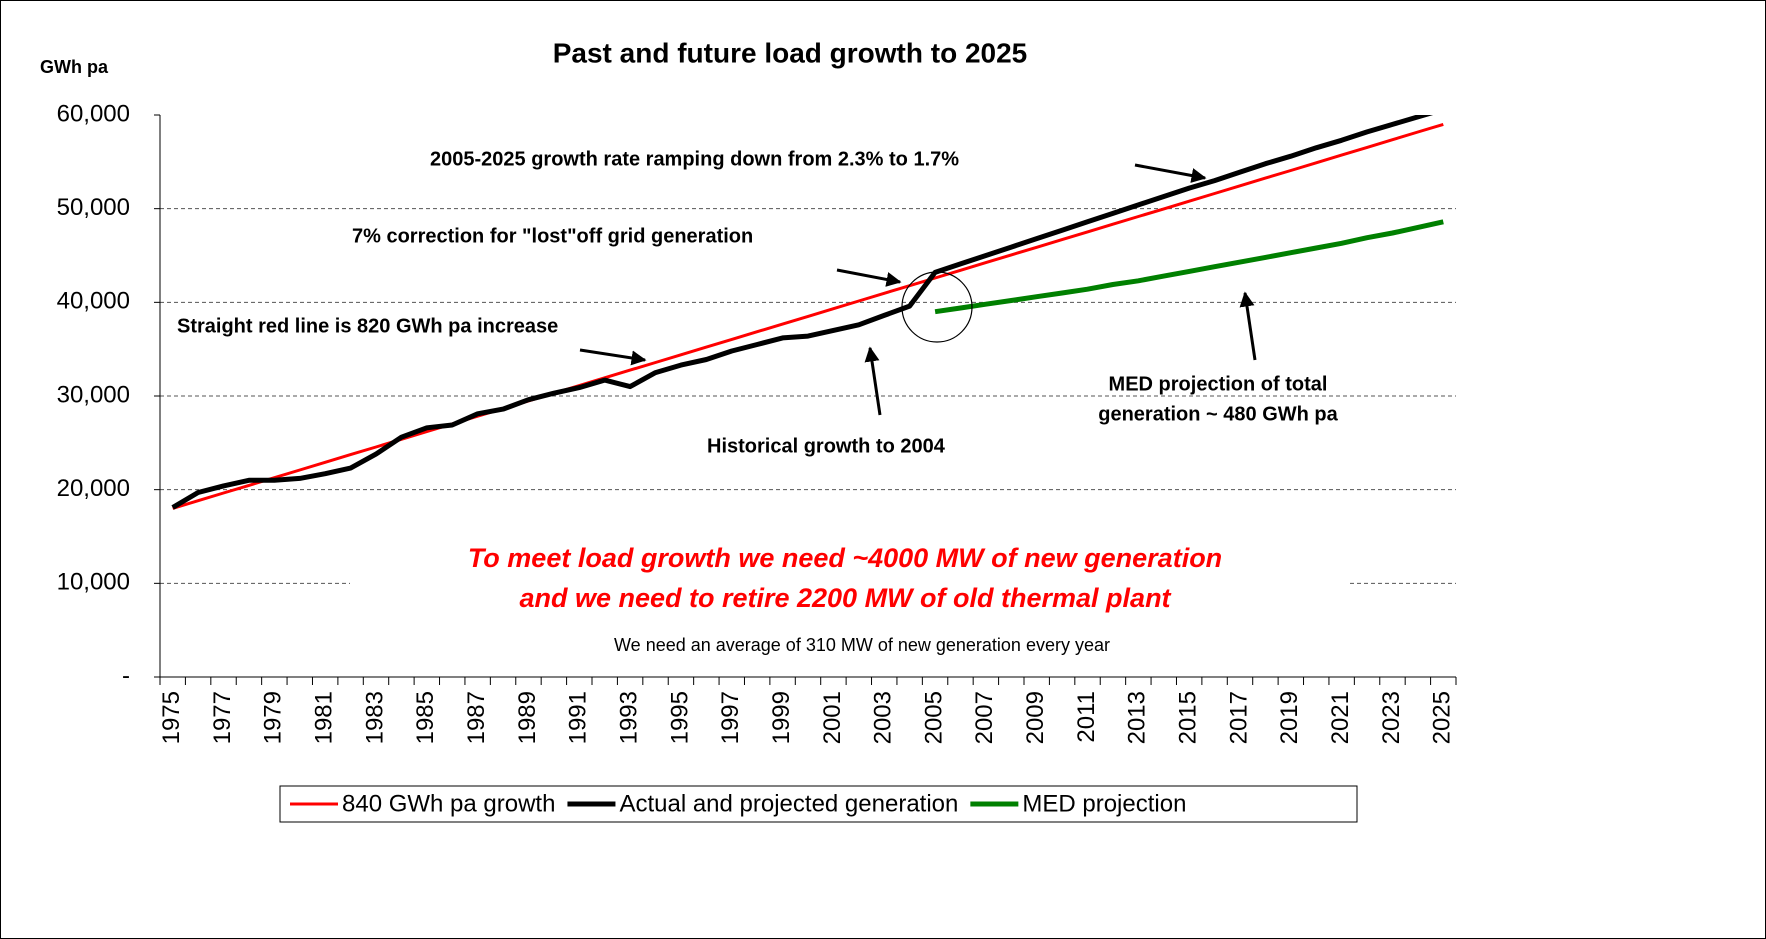 Image resolution: width=1766 pixels, height=939 pixels. What do you see at coordinates (1218, 384) in the screenshot?
I see `annotation: MED projection of total` at bounding box center [1218, 384].